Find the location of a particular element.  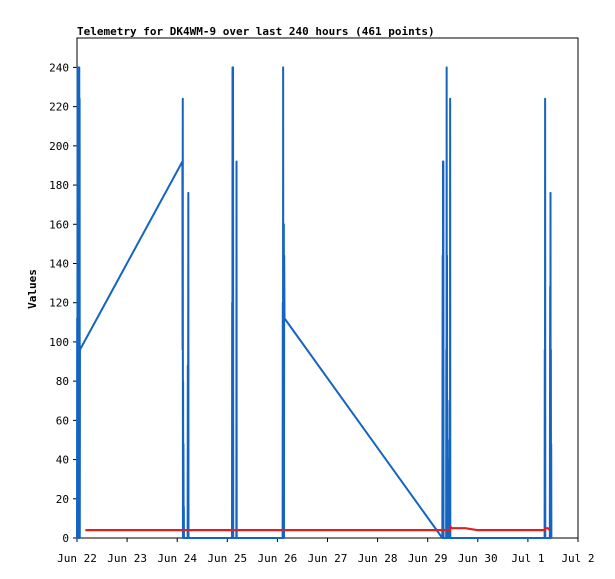

x-tick-label: Jun 24 is located at coordinates (177, 558).